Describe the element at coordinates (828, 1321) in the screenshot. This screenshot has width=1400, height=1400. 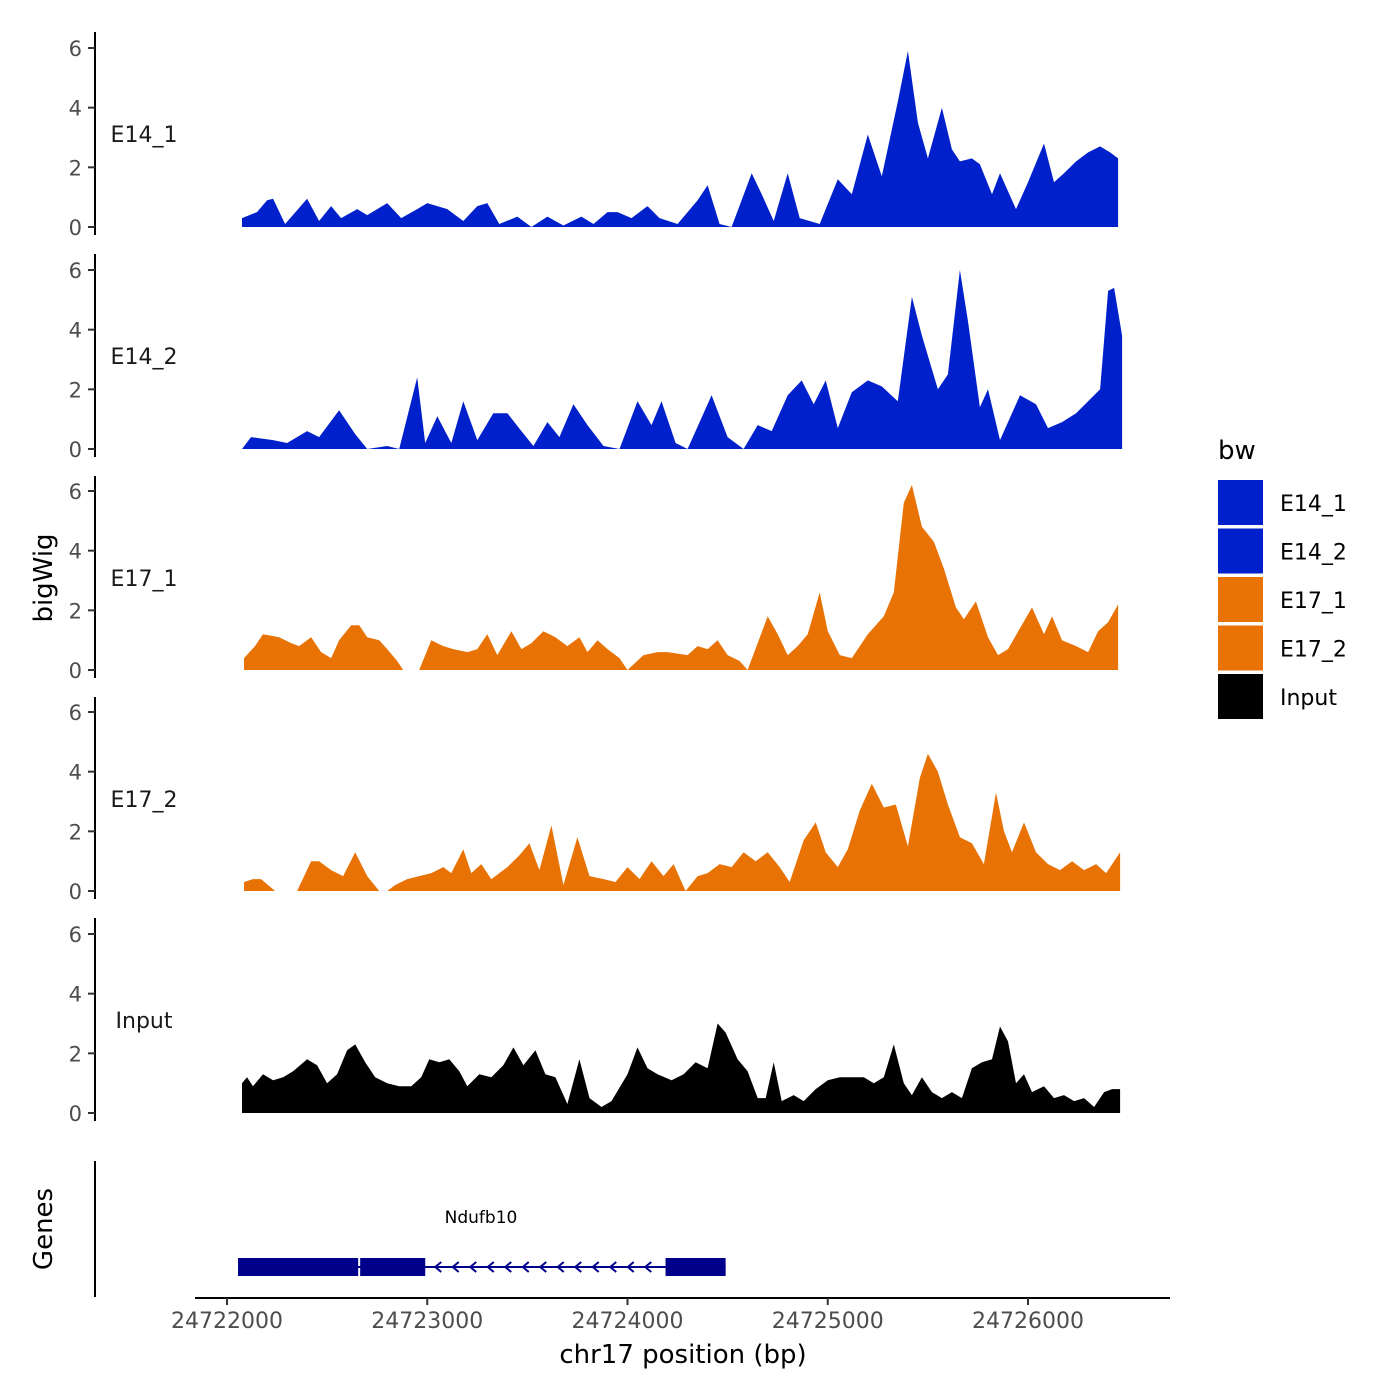
I see `x-tick-label: 24725000` at that location.